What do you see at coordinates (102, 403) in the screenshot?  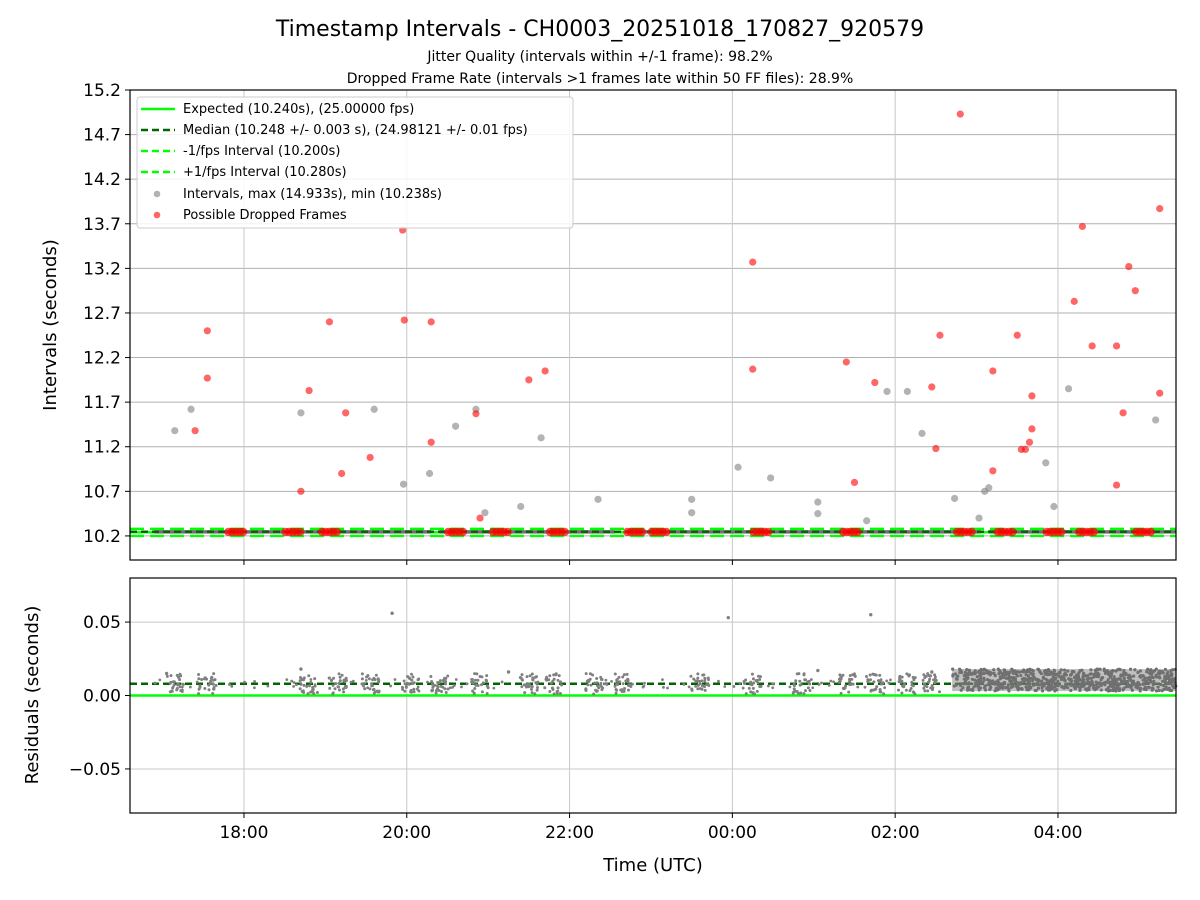 I see `top-y-tick-label: 11.7` at bounding box center [102, 403].